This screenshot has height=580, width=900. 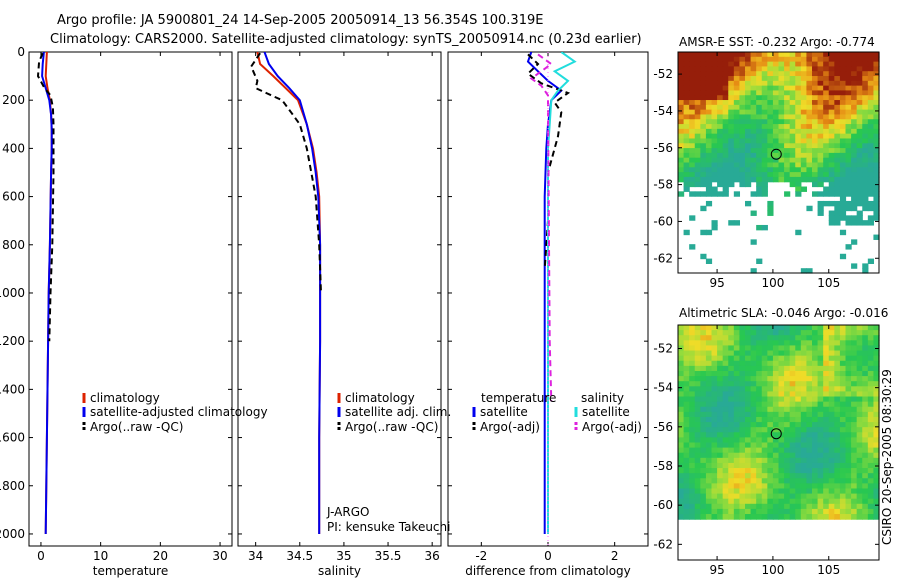 I want to click on difference-series-satellite, so click(x=544, y=293).